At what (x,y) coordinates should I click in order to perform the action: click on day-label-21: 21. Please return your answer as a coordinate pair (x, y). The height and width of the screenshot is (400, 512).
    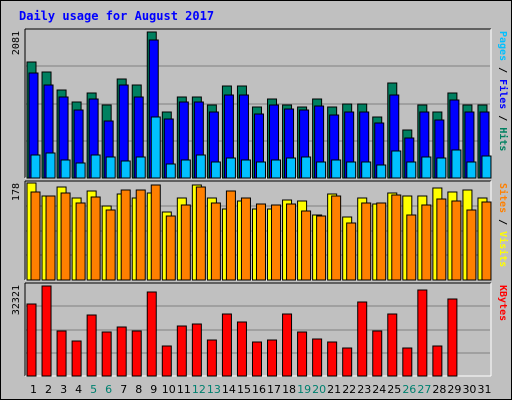
    Looking at the image, I should click on (334, 389).